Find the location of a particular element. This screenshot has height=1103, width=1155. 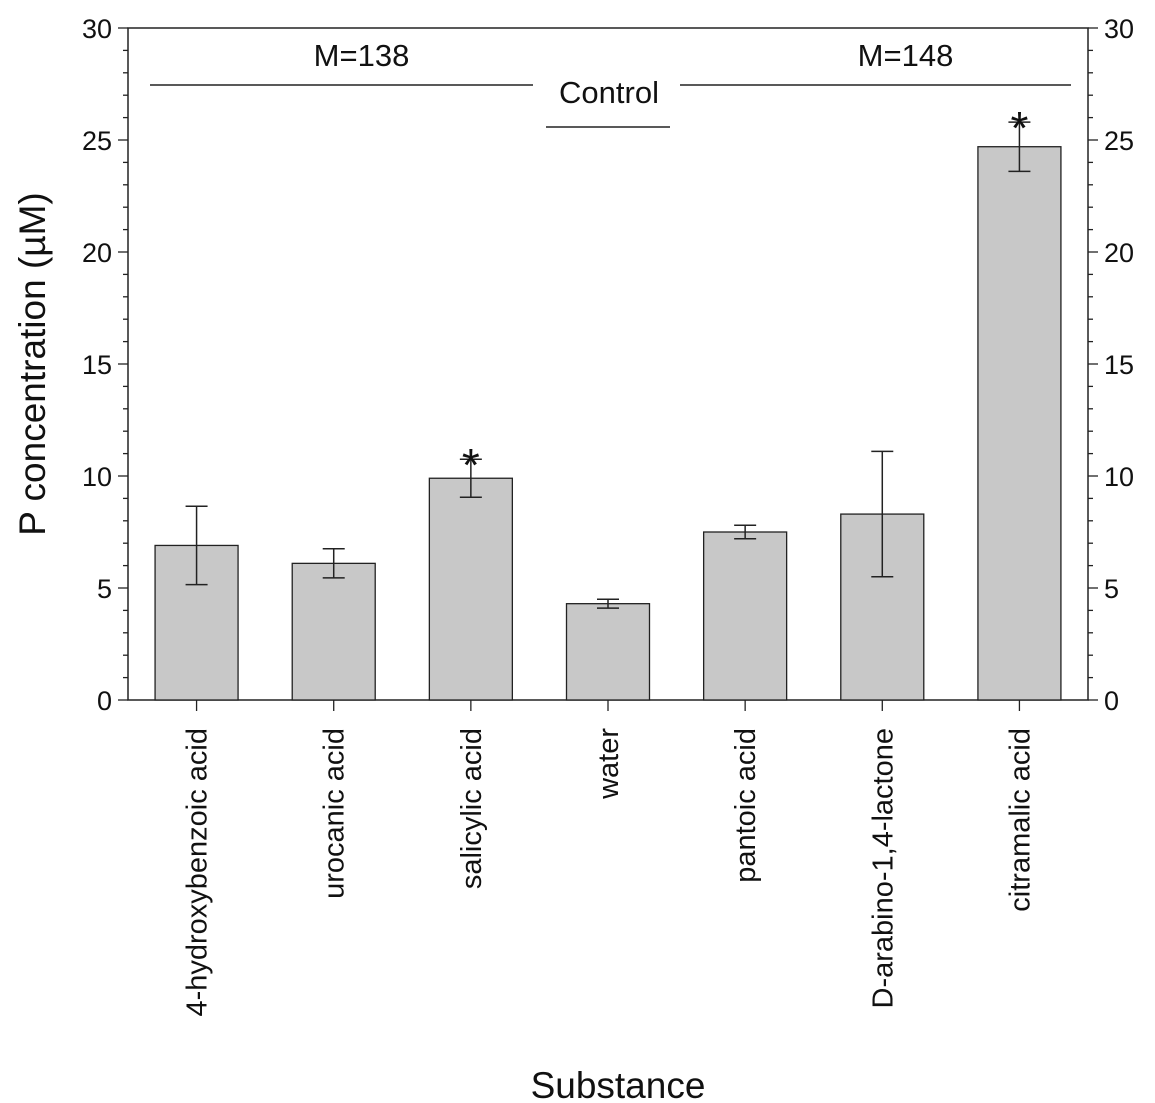

x-tick-label: water is located at coordinates (609, 764).